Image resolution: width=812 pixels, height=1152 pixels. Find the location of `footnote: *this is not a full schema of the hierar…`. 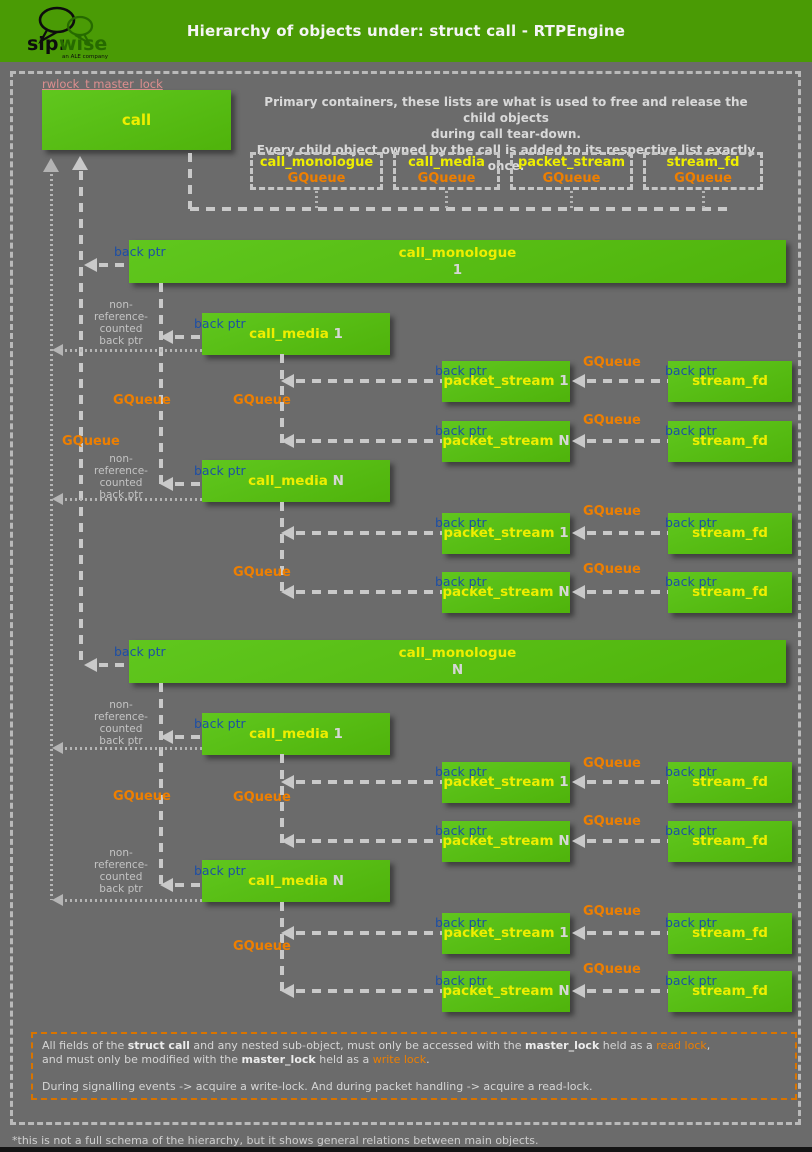

footnote: *this is not a full schema of the hierar… is located at coordinates (275, 1140).